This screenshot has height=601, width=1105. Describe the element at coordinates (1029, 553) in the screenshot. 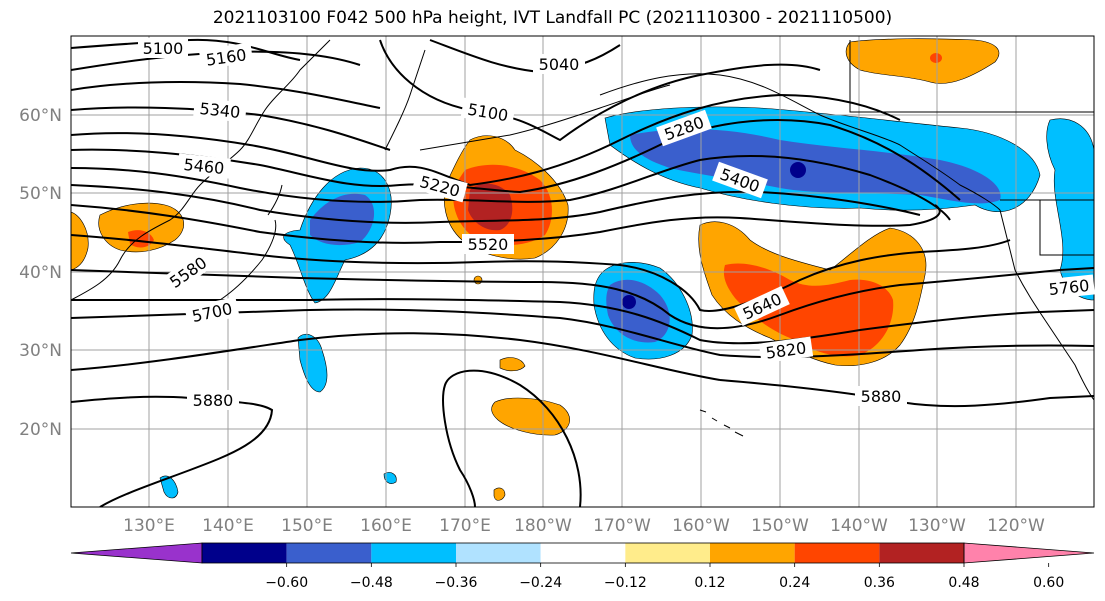

I see `colorbar-extend-high` at that location.